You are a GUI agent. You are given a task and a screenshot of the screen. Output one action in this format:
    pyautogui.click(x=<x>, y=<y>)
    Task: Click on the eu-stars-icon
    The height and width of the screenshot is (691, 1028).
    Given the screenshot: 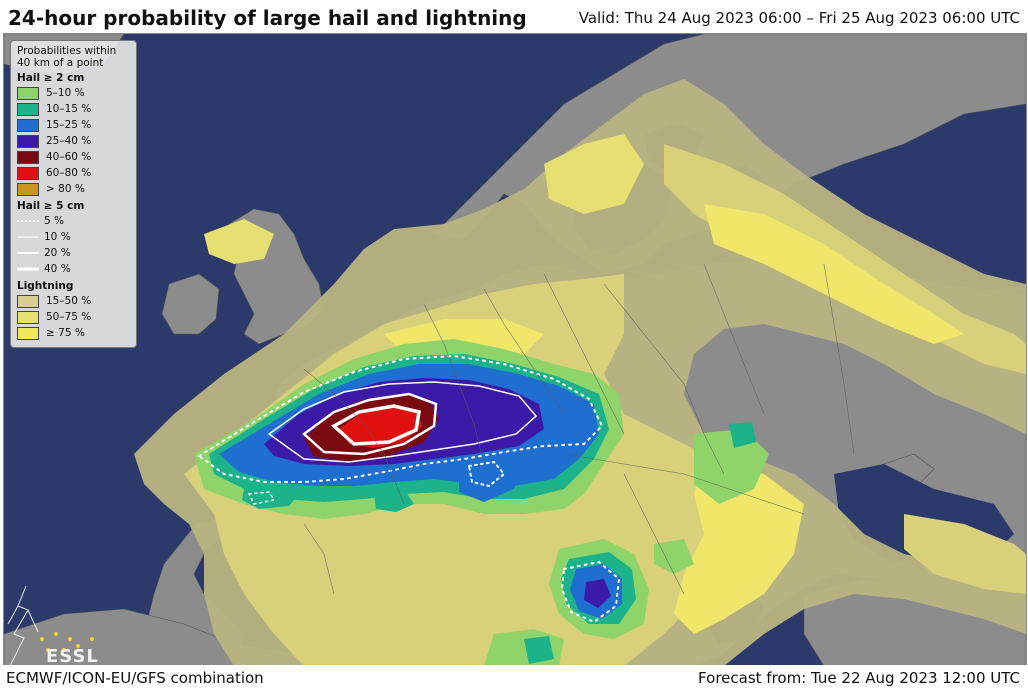 What is the action you would take?
    pyautogui.click(x=67, y=642)
    